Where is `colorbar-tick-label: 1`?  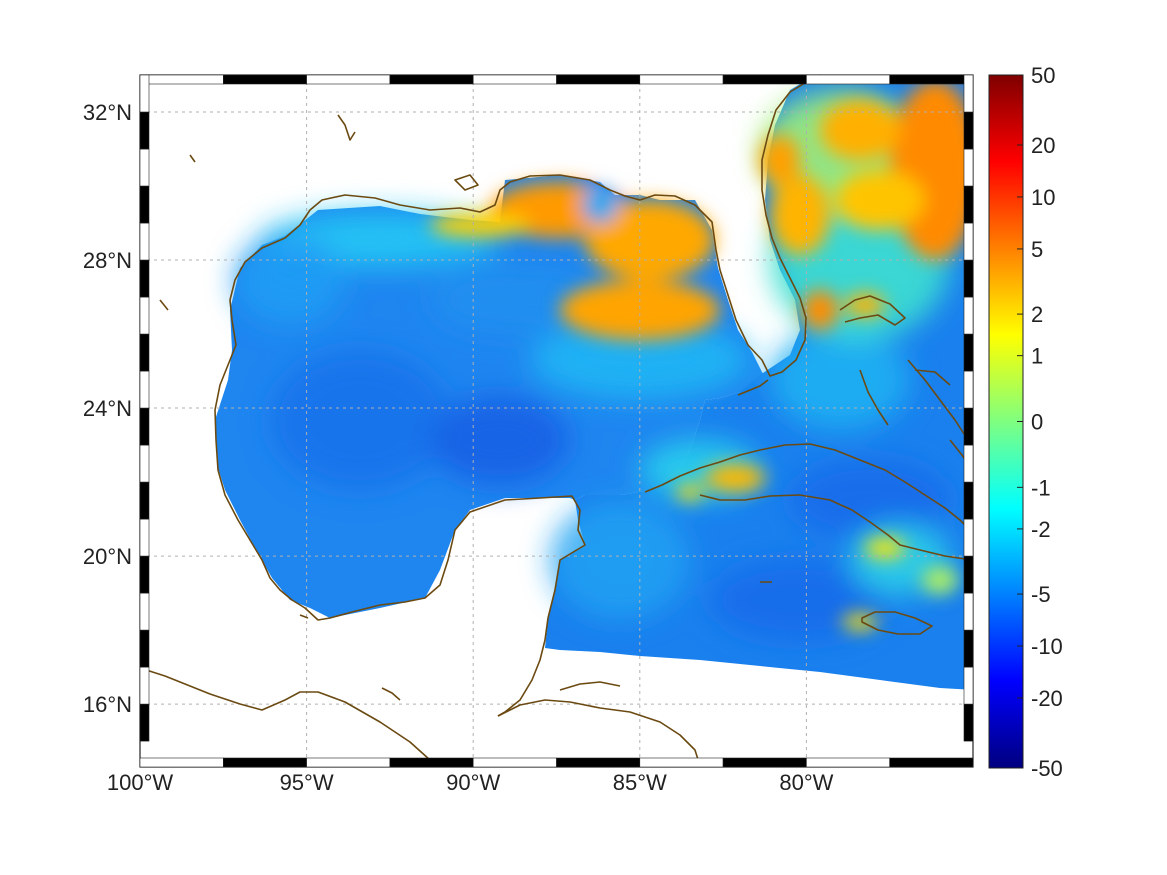 colorbar-tick-label: 1 is located at coordinates (1037, 356).